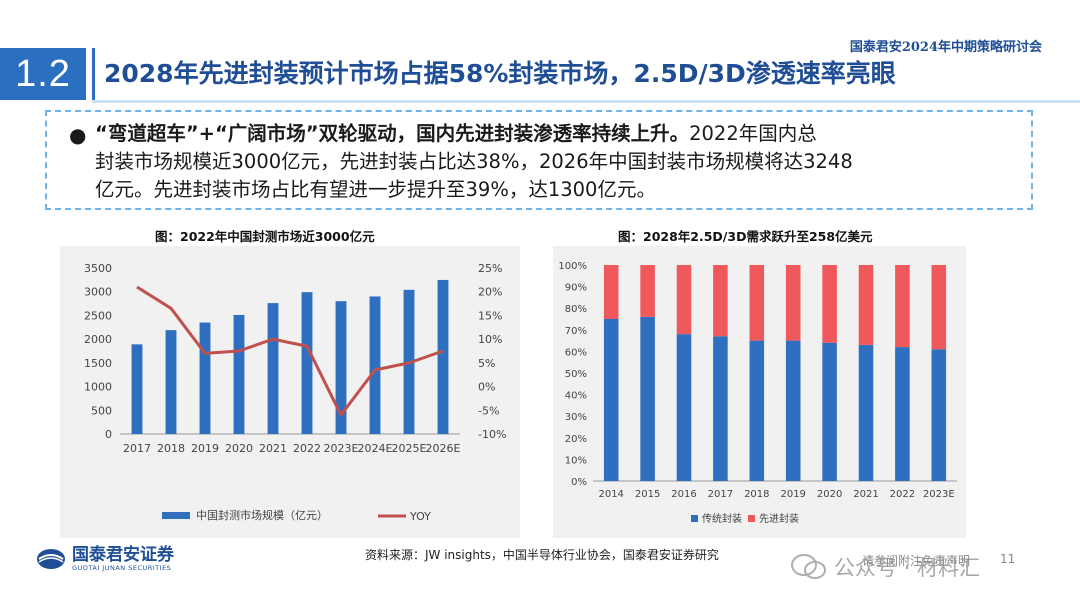  Describe the element at coordinates (576, 374) in the screenshot. I see `chart2-y-tick: 50%` at that location.